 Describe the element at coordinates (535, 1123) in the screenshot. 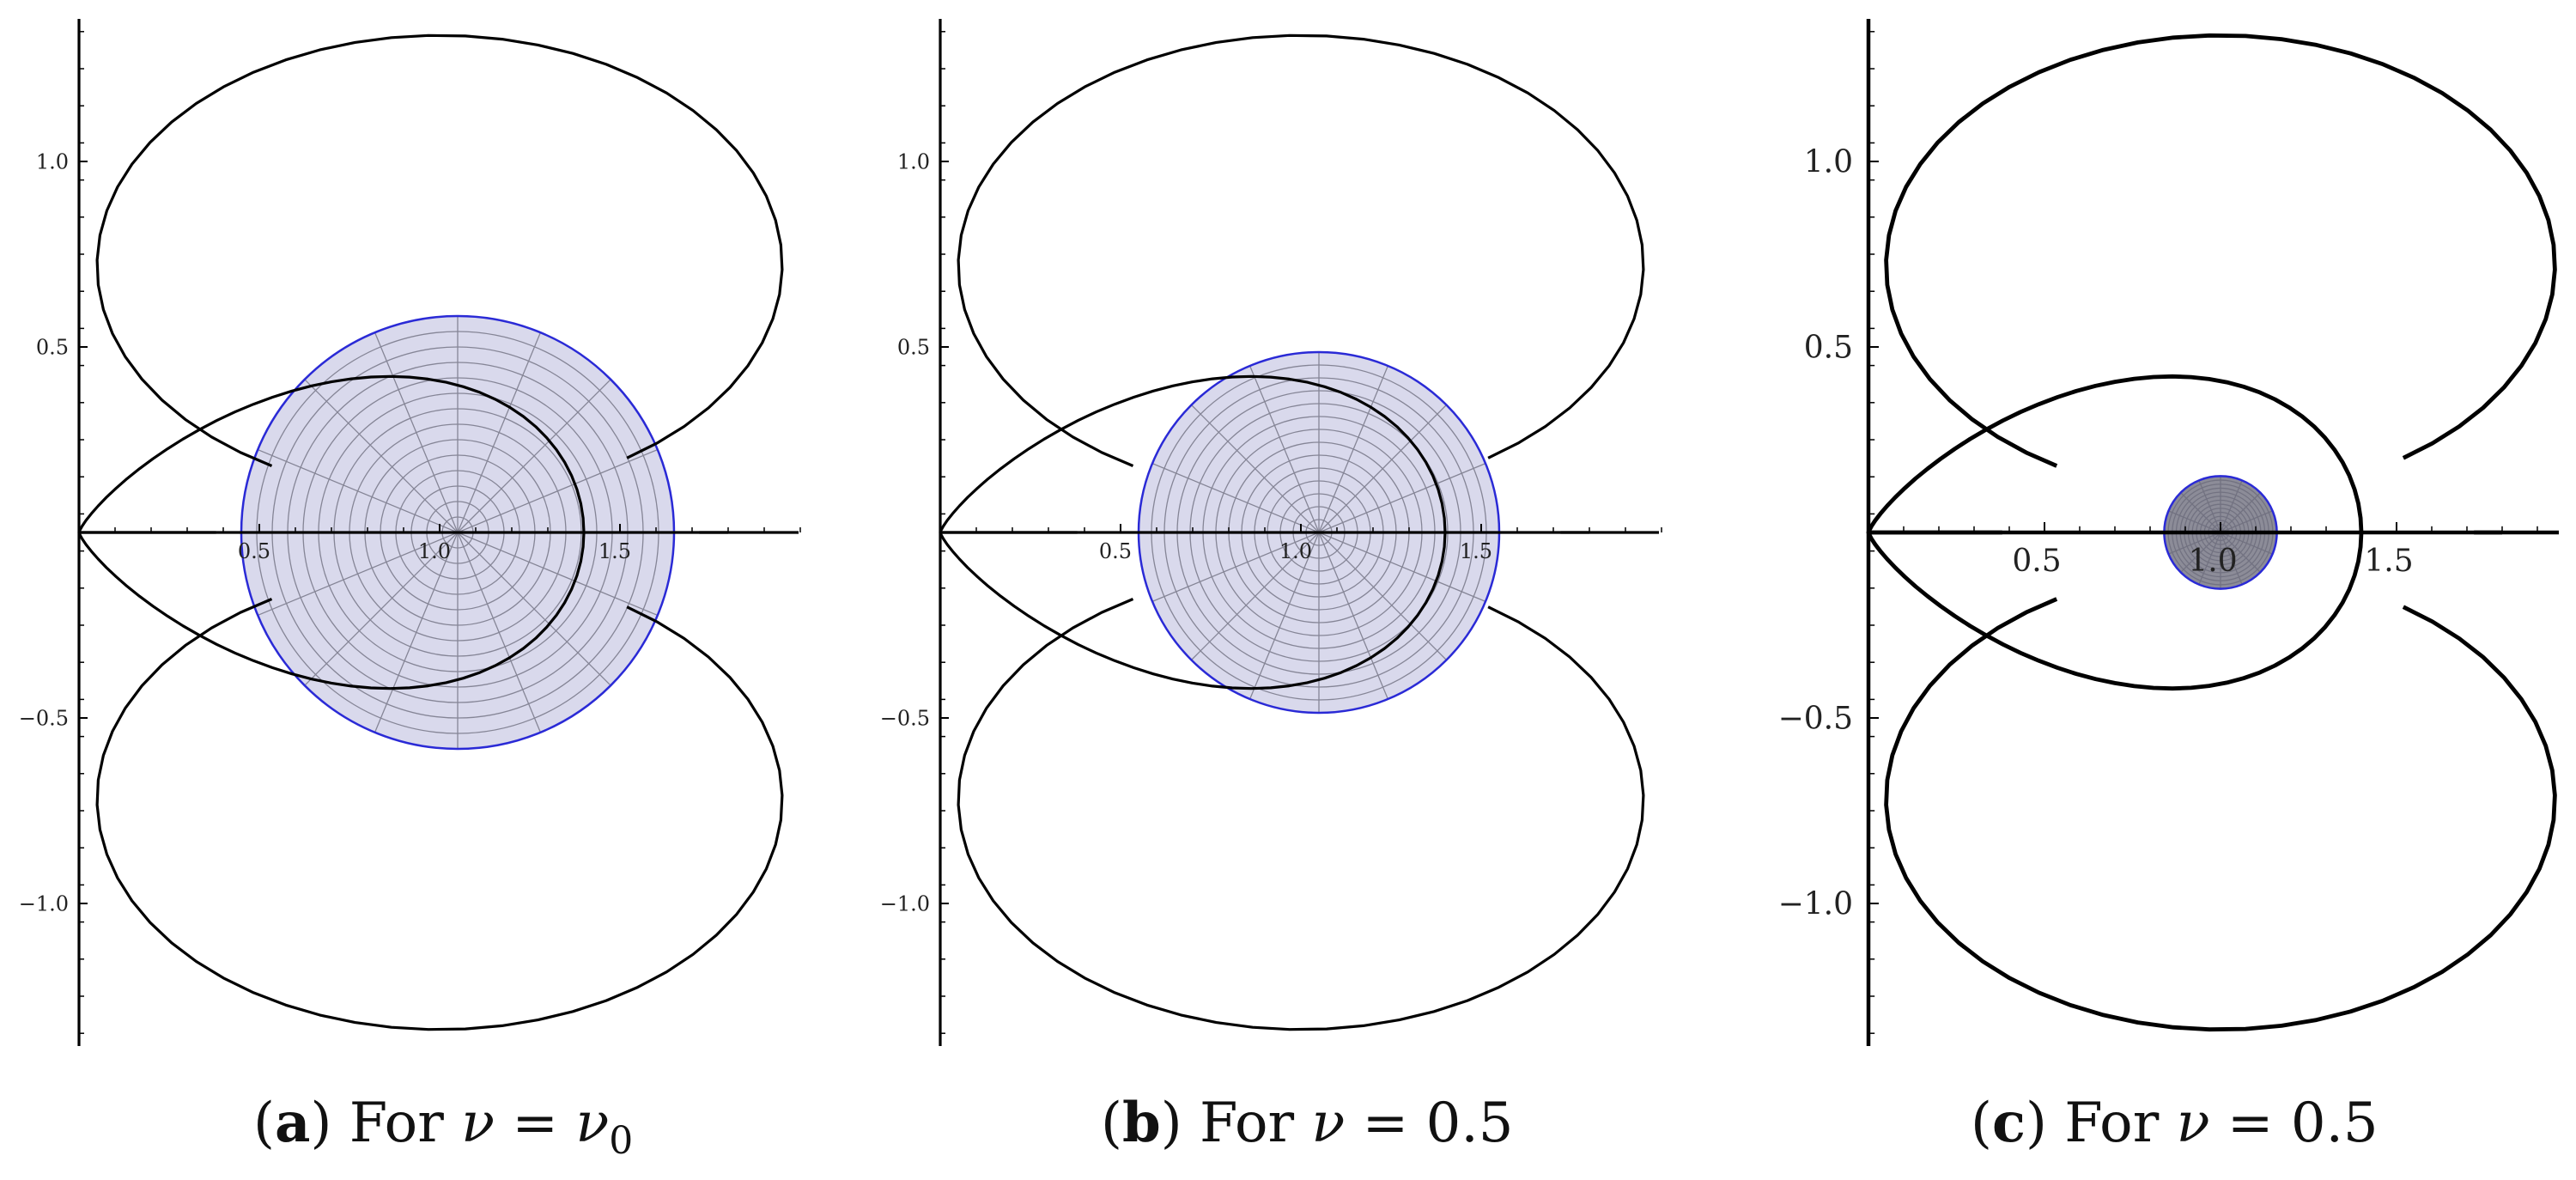

I see `caption-a-eq: =` at that location.